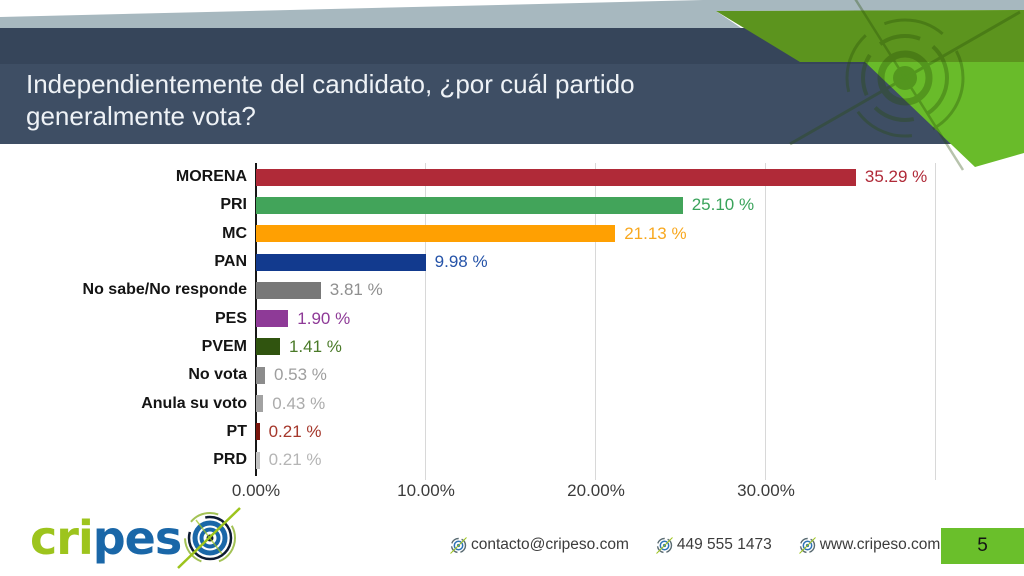 This screenshot has width=1024, height=576. I want to click on chart-row: No vota 0.53 %, so click(530, 375).